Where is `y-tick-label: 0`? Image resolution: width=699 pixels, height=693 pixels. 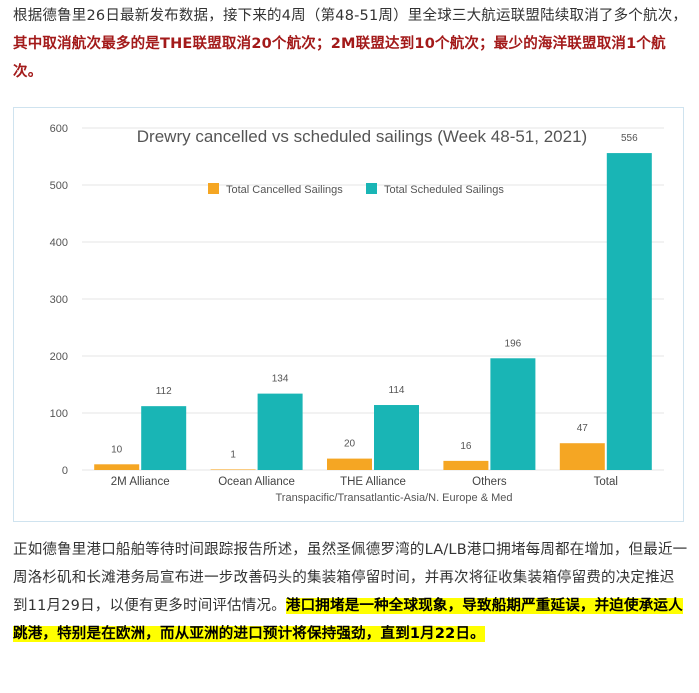
y-tick-label: 0 is located at coordinates (65, 471).